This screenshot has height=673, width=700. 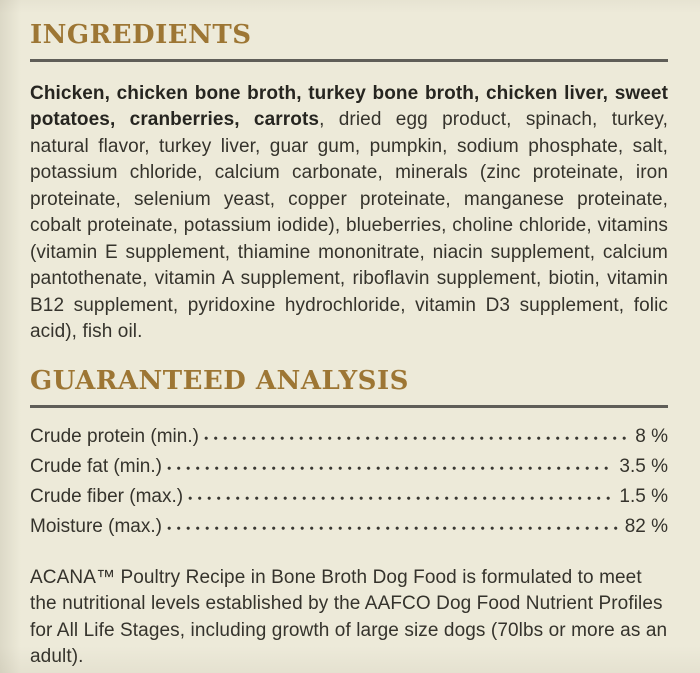 I want to click on analysis-label: Moisture (max.), so click(x=96, y=526).